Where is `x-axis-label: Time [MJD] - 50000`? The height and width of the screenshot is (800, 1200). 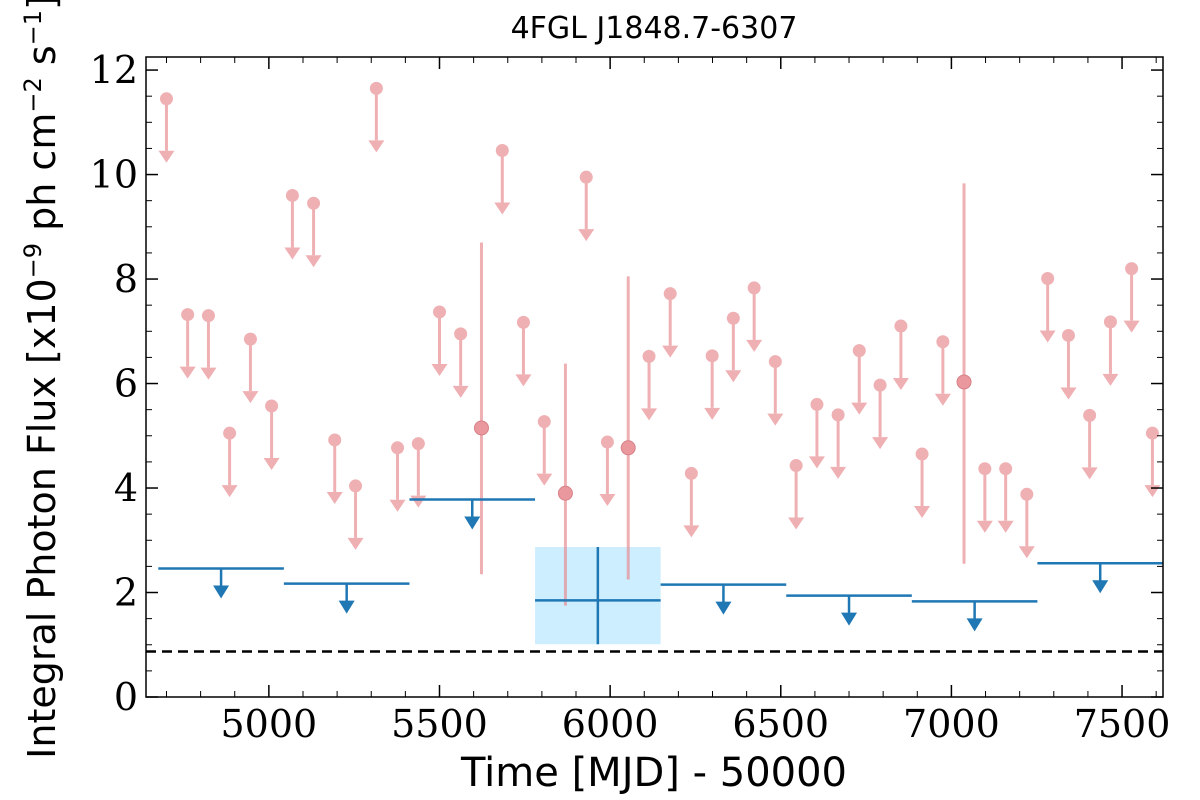
x-axis-label: Time [MJD] - 50000 is located at coordinates (653, 773).